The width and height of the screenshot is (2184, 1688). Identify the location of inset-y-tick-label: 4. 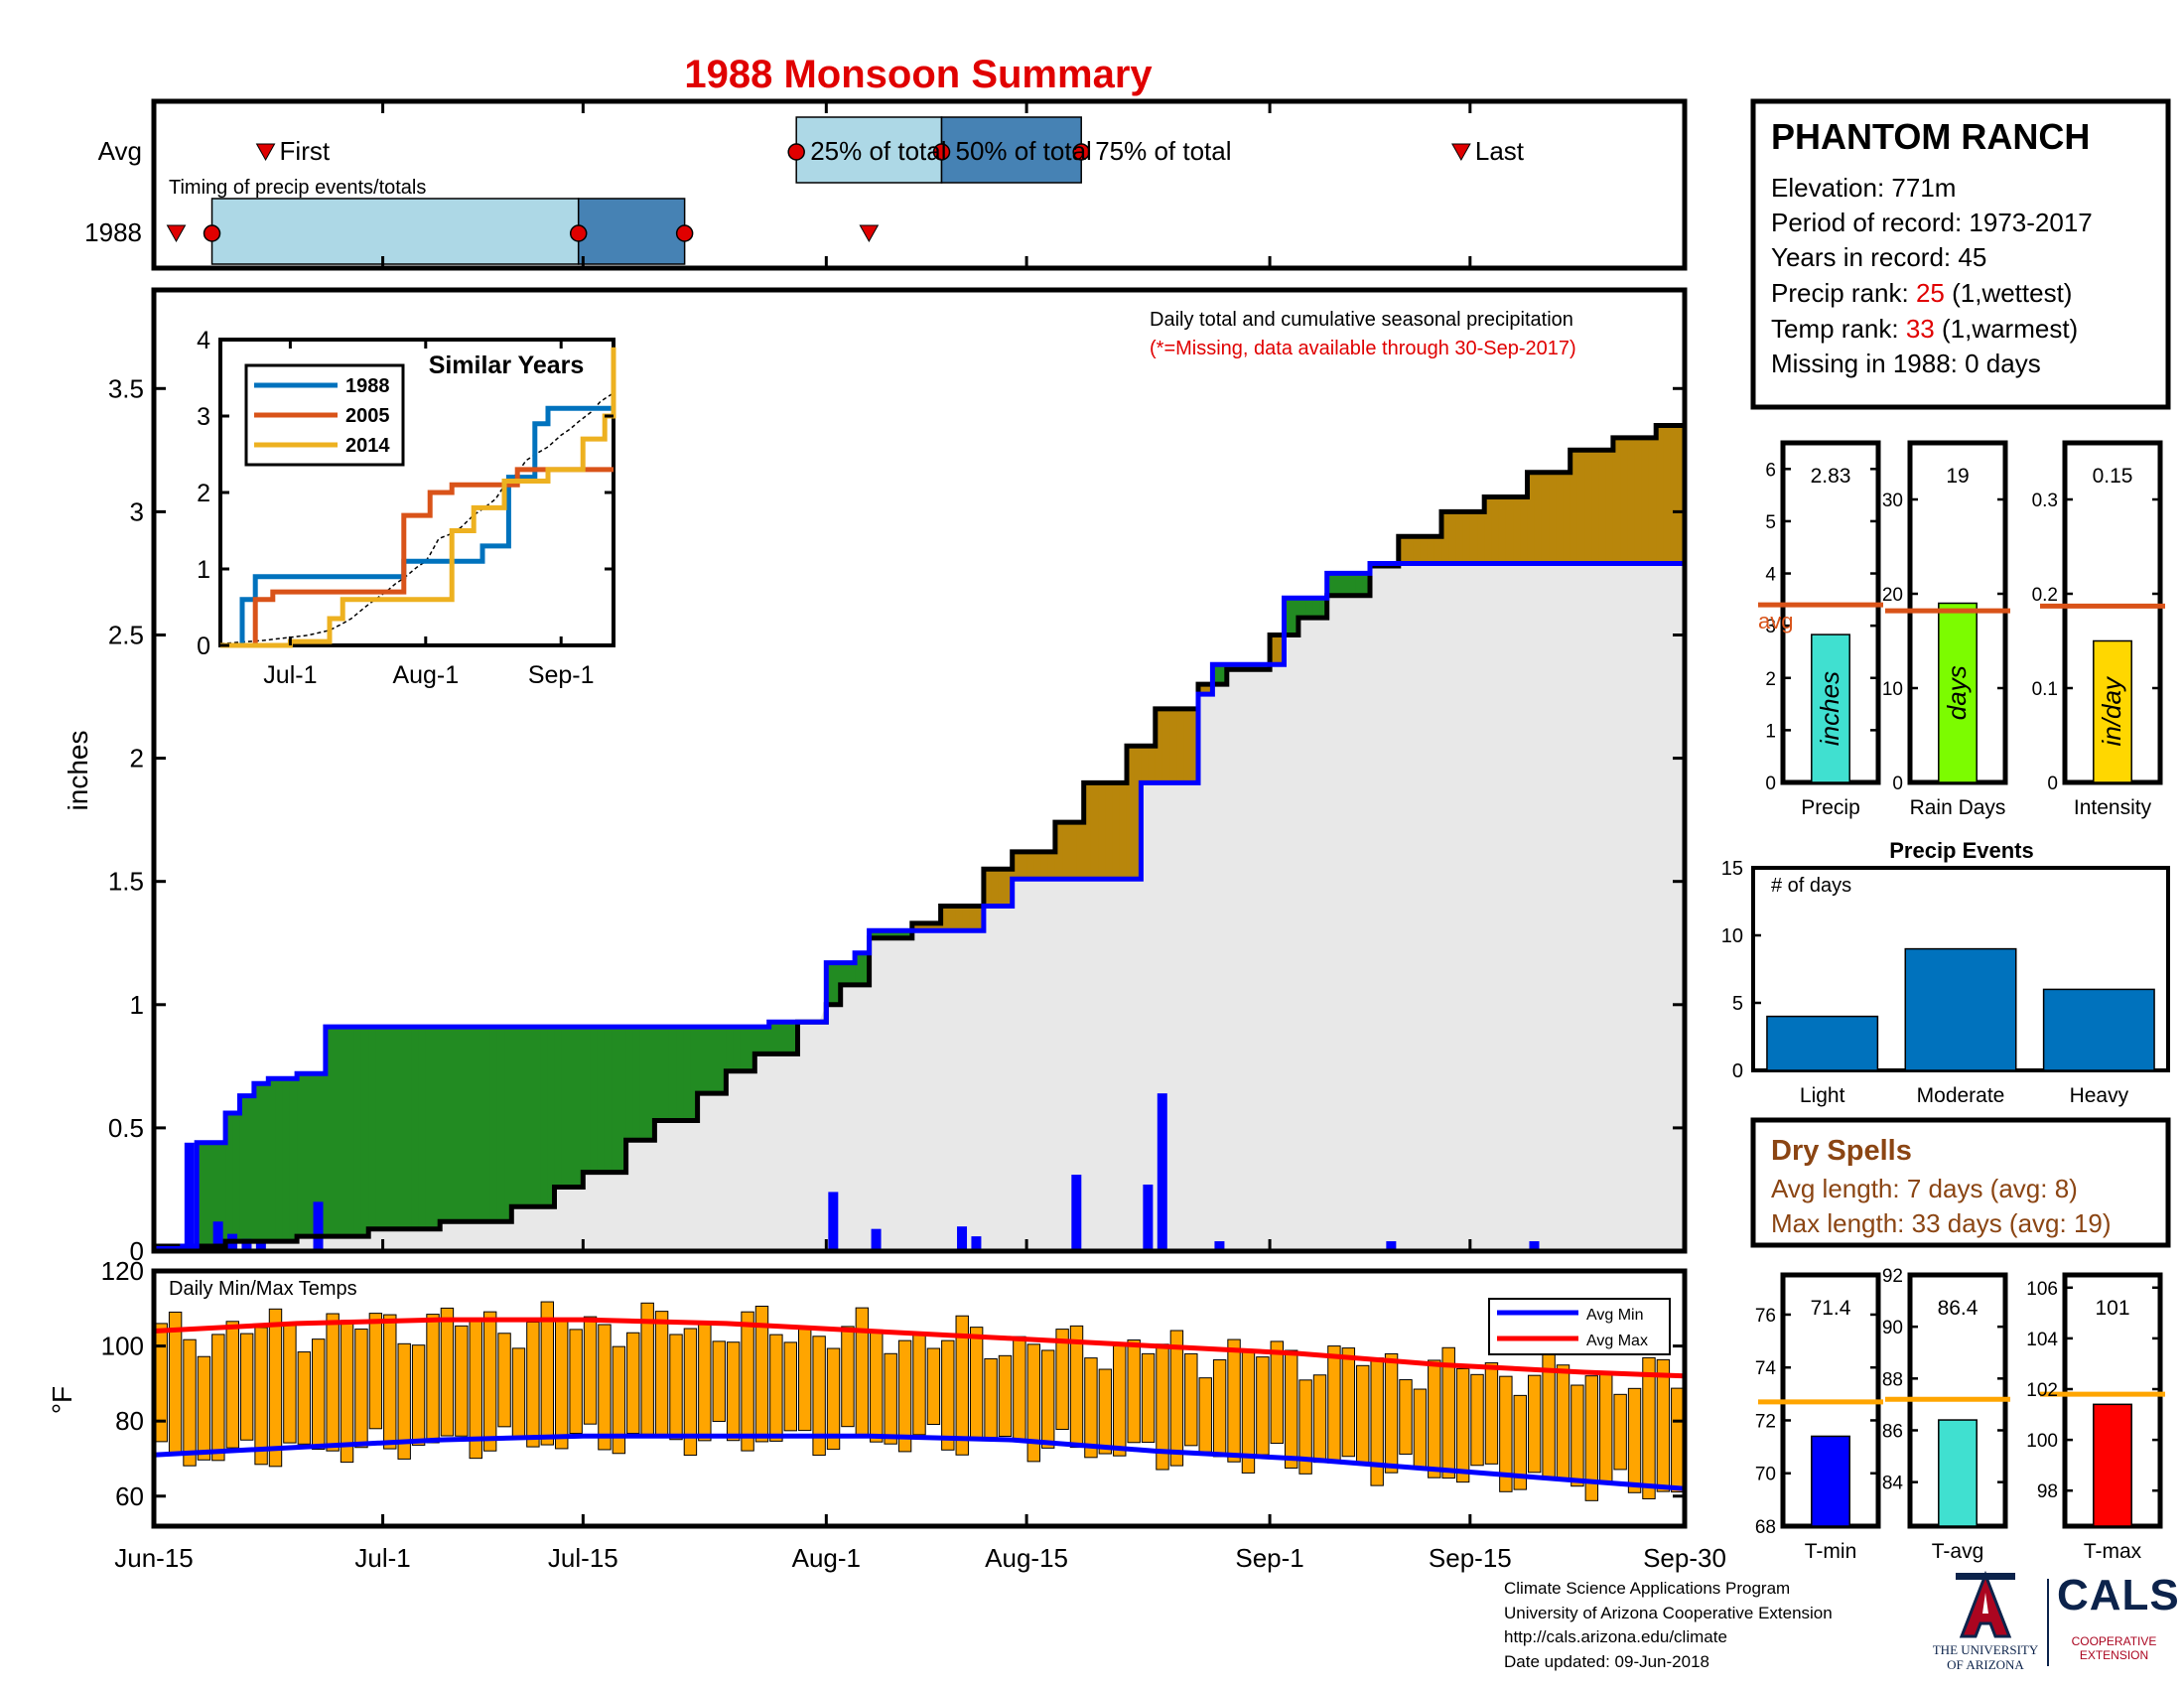
(203, 340).